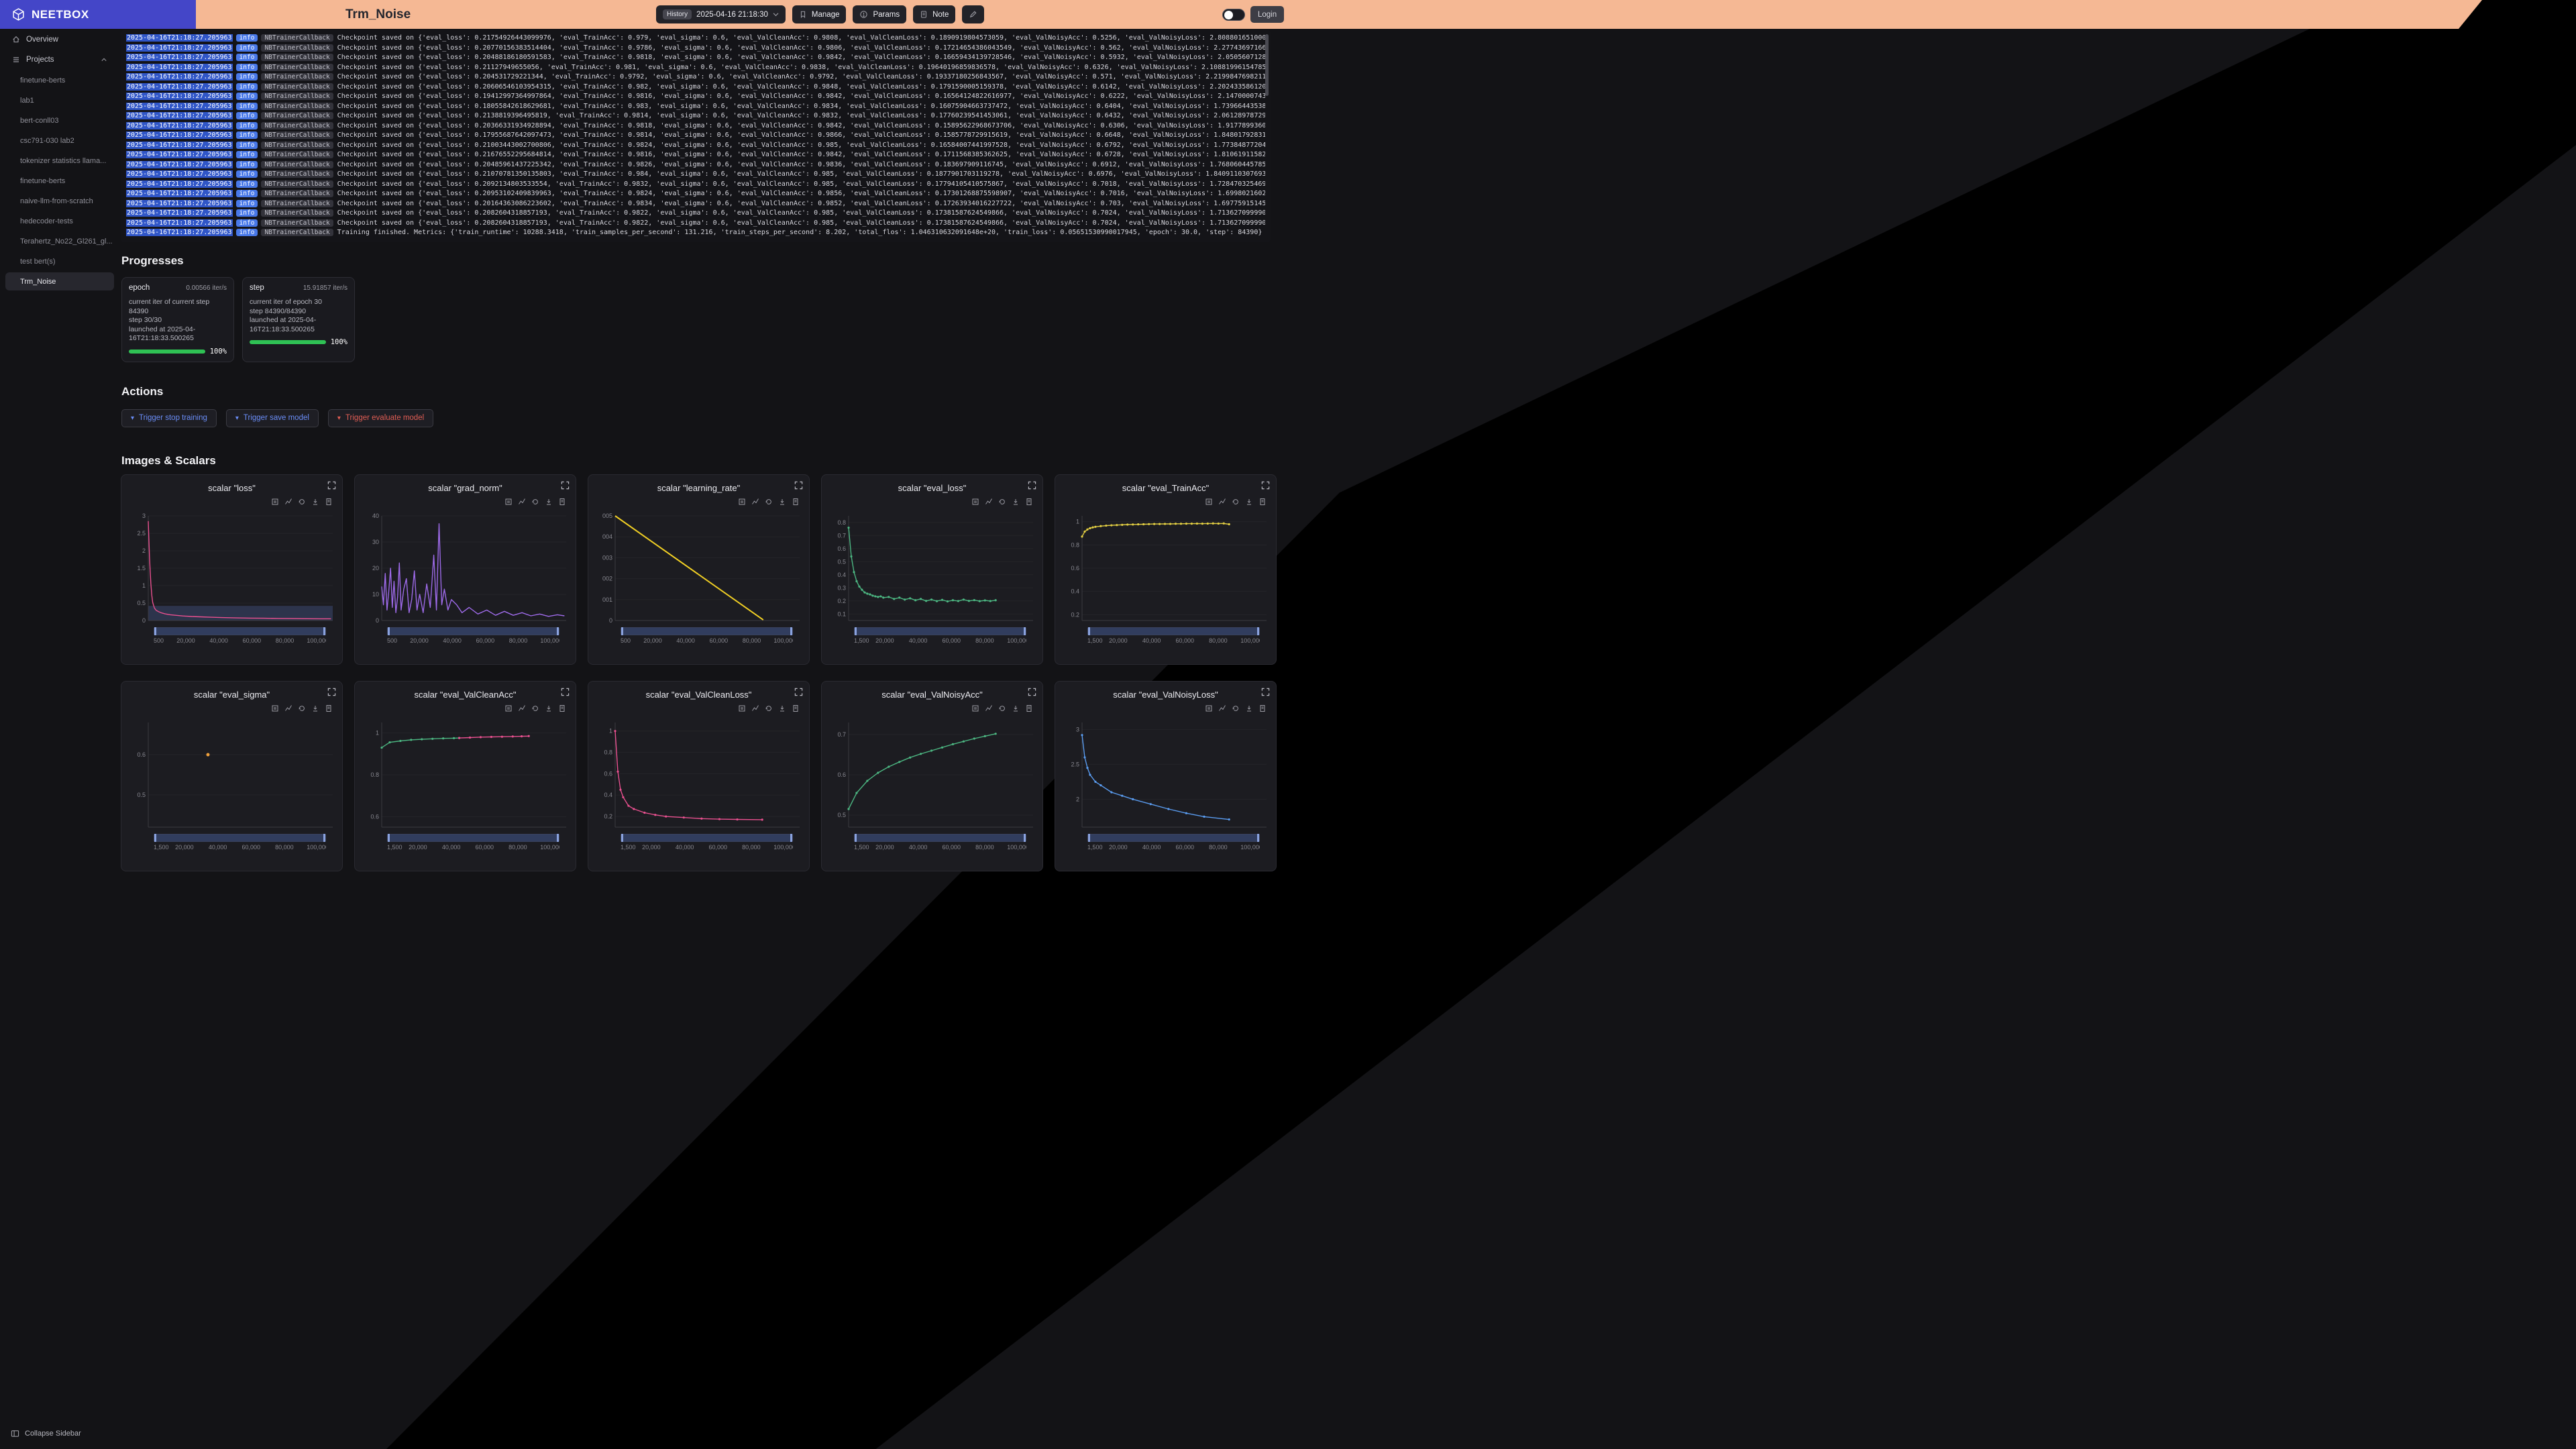 The width and height of the screenshot is (2576, 1449). I want to click on sidebar-item-project: lab1, so click(27, 100).